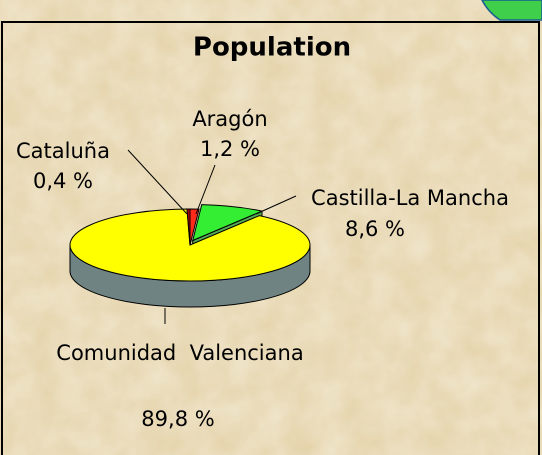 The width and height of the screenshot is (542, 455). Describe the element at coordinates (63, 151) in the screenshot. I see `slice-label: Cataluña` at that location.